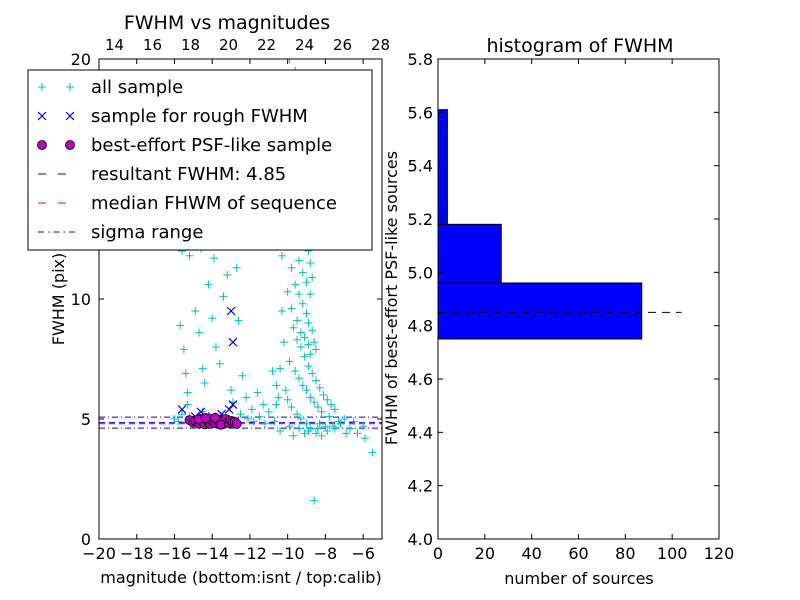 The width and height of the screenshot is (800, 600). What do you see at coordinates (363, 553) in the screenshot?
I see `x-tick-label: −6` at bounding box center [363, 553].